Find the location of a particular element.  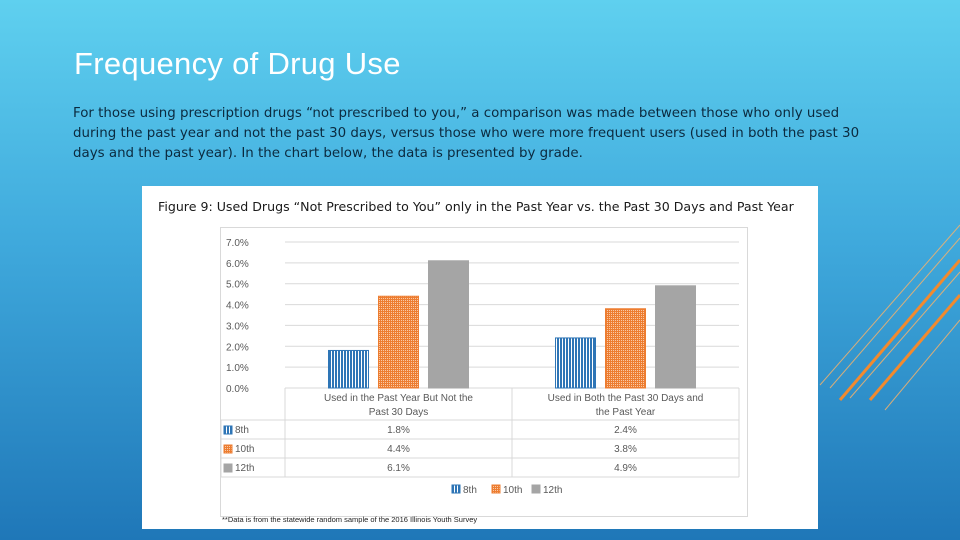

y-tick-label: 5.0% is located at coordinates (237, 285).